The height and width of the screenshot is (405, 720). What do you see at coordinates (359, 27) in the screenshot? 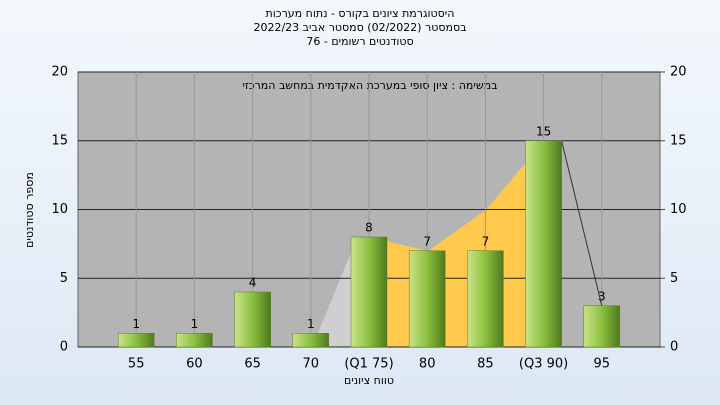
I see `chart-subtitle: בסמסטר (02/2022) סמסטר אביב 2022/23` at bounding box center [359, 27].